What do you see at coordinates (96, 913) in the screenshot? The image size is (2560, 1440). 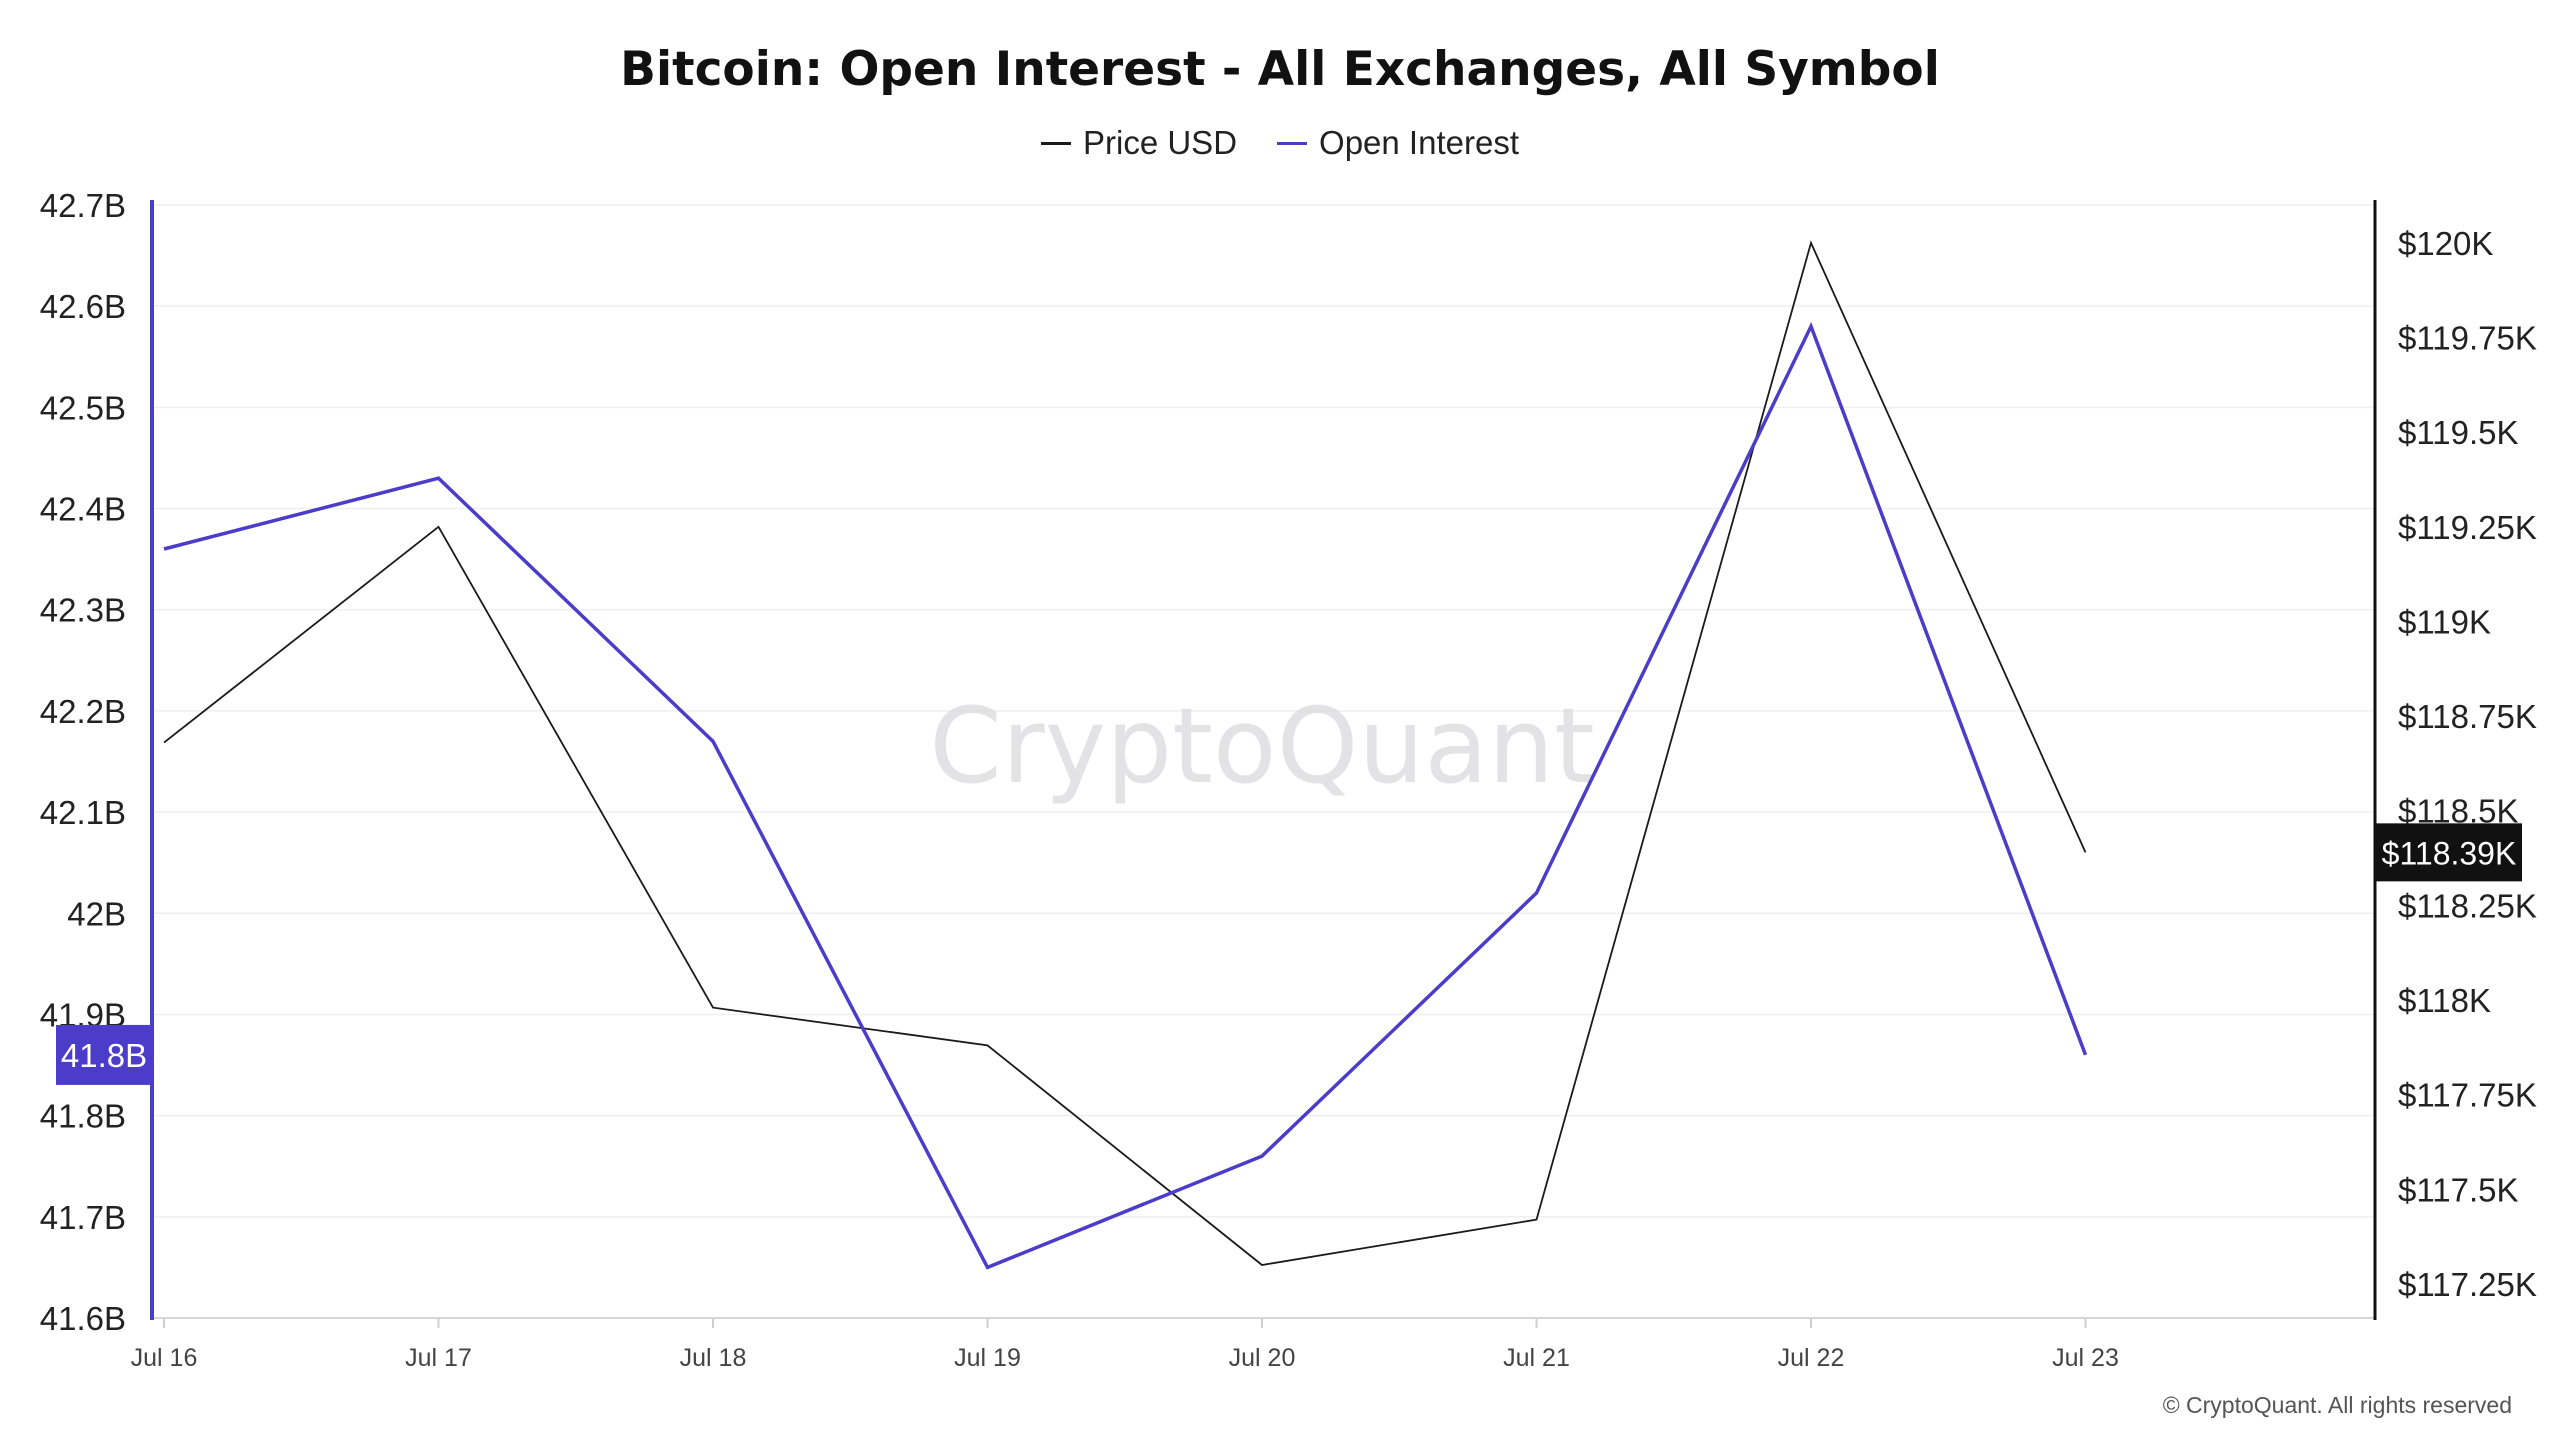 I see `y-left-tick-label: 42B` at bounding box center [96, 913].